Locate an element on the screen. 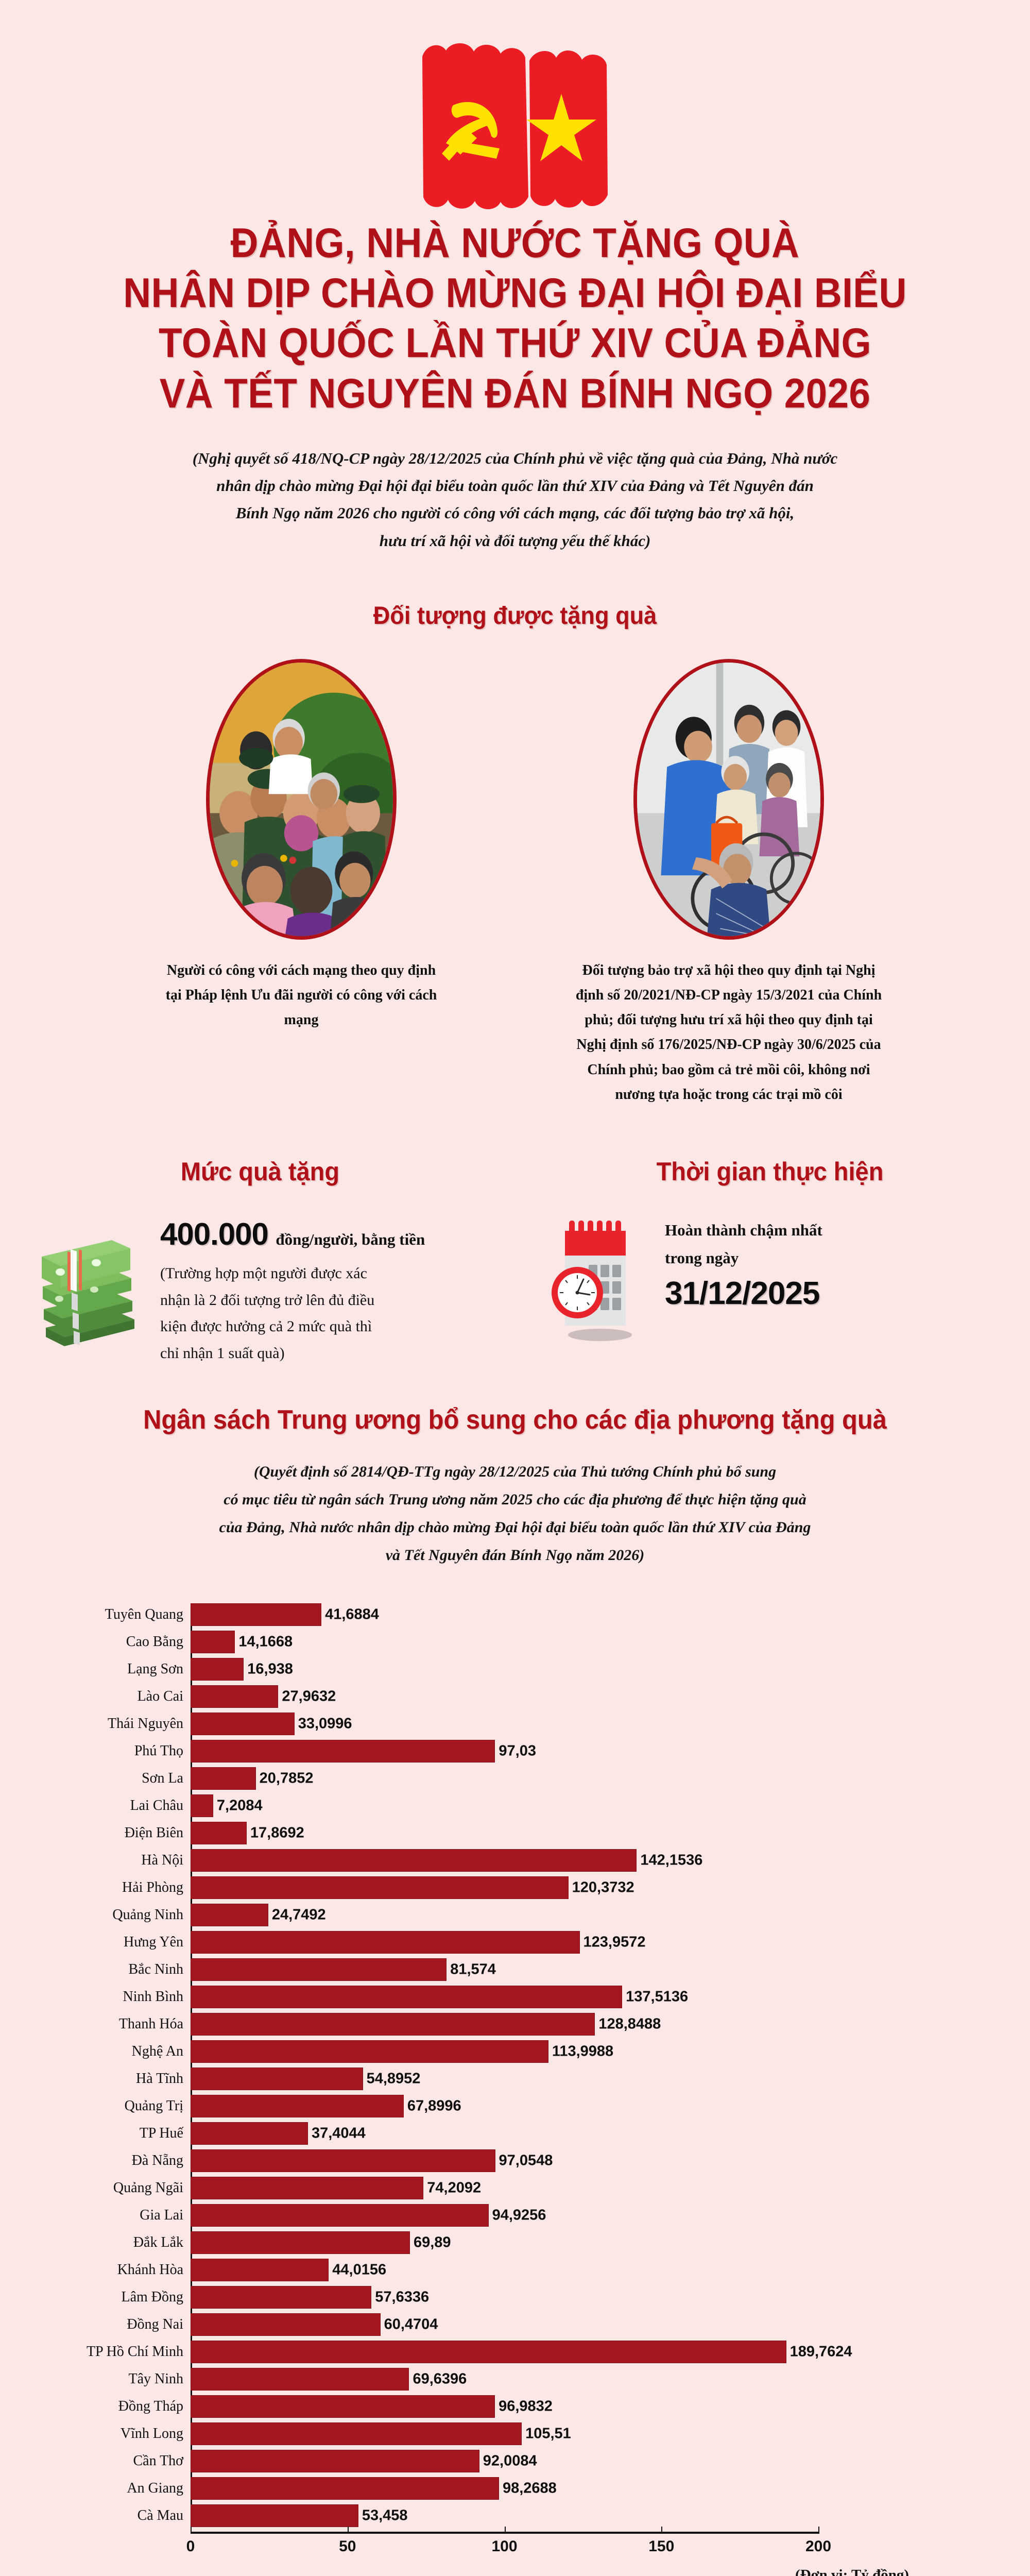 The width and height of the screenshot is (1030, 2576). chart-bar-row: Hà Tĩnh 54,8952 is located at coordinates (515, 2079).